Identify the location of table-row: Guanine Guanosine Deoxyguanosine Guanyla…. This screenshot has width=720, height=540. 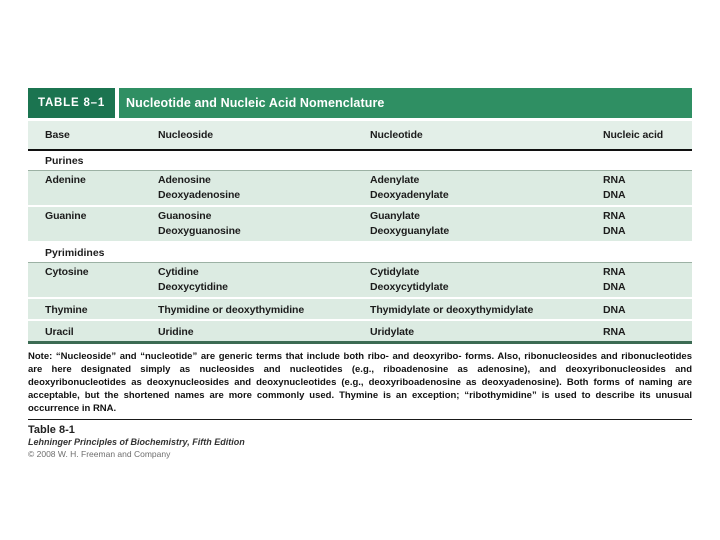
(360, 224).